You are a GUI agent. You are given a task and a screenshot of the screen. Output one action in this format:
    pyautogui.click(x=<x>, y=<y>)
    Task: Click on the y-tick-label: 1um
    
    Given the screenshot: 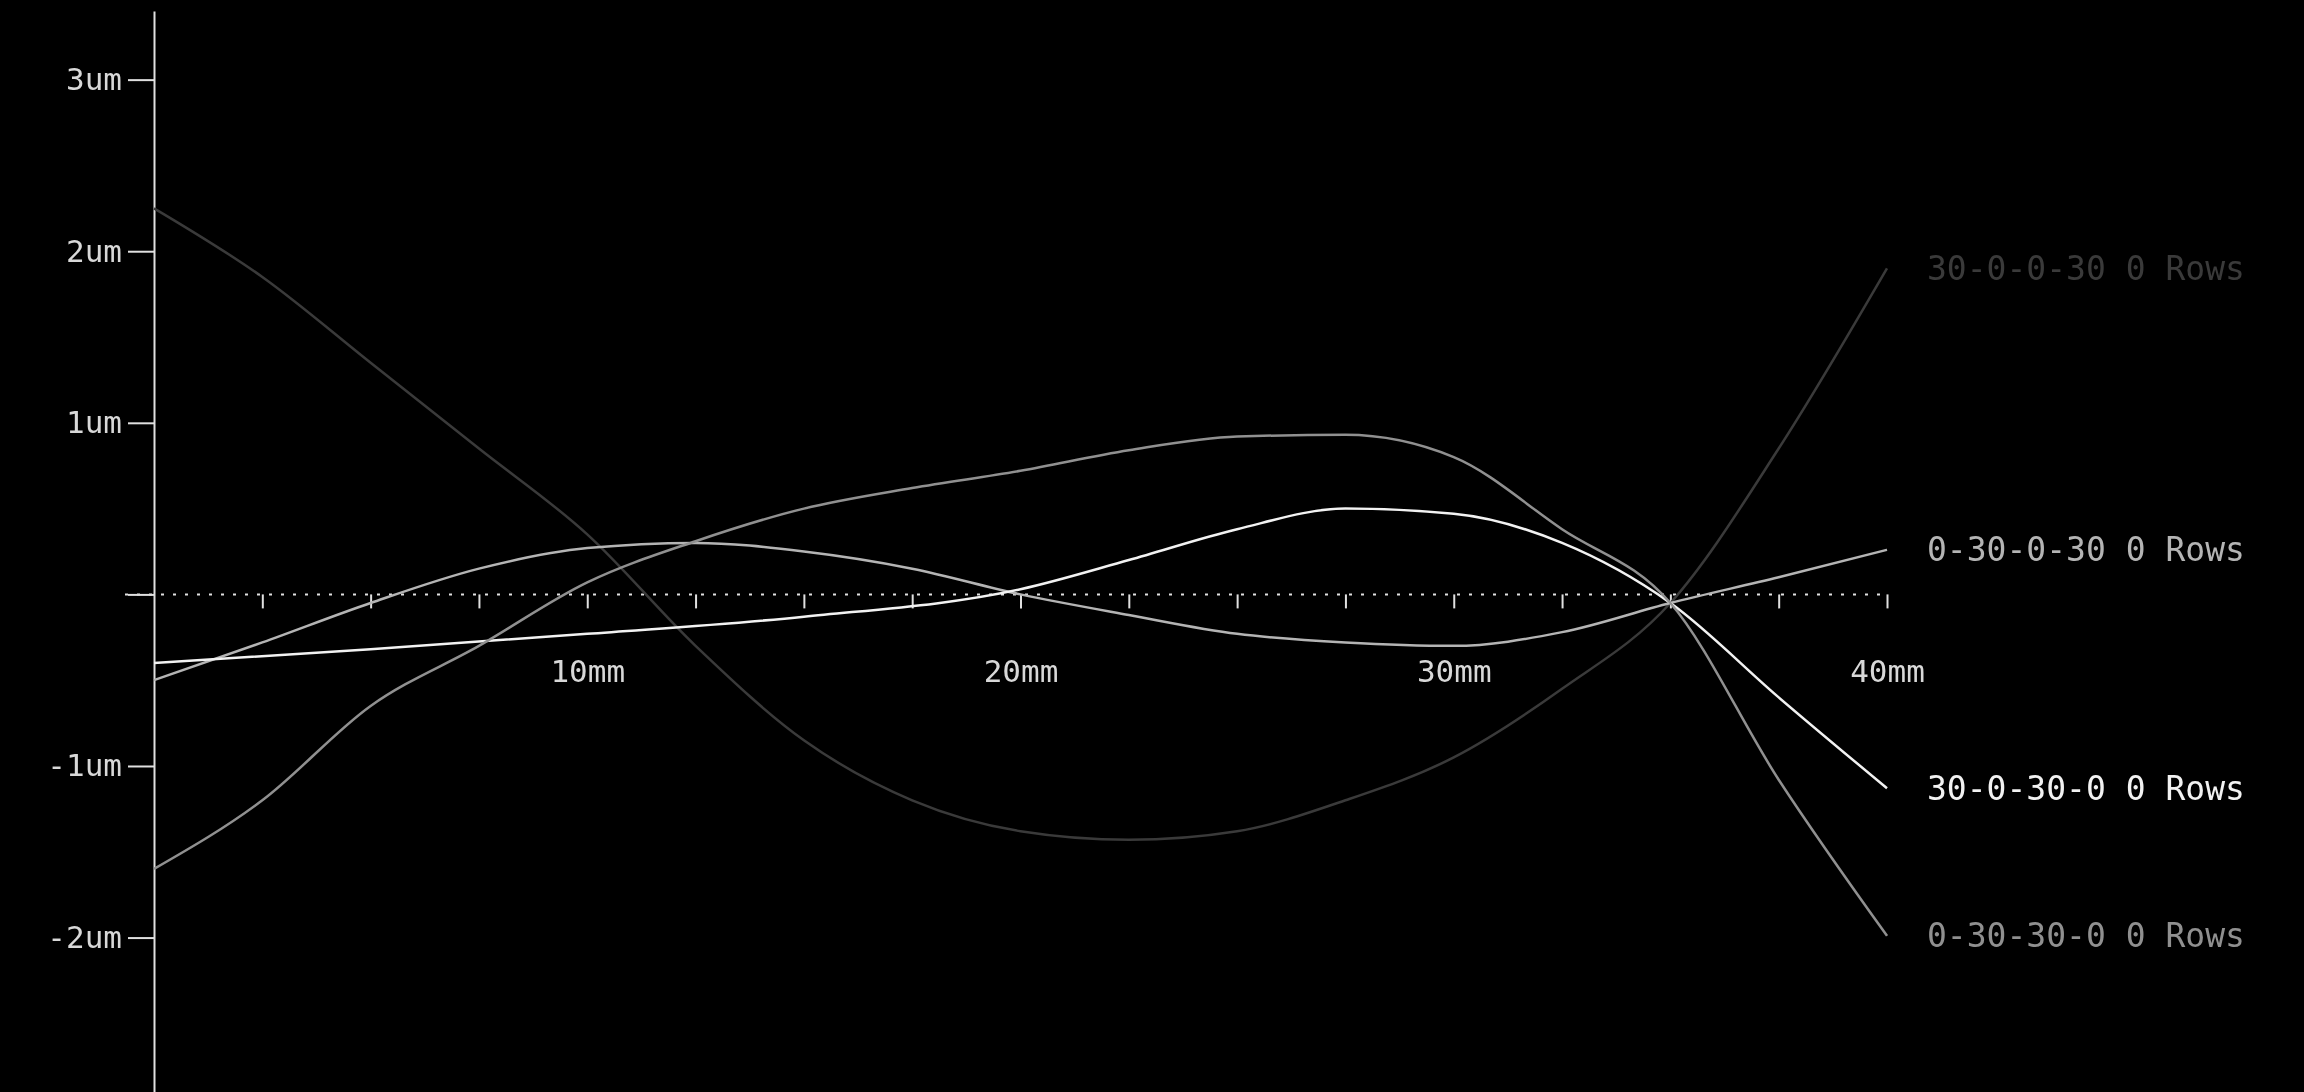 What is the action you would take?
    pyautogui.click(x=94, y=422)
    